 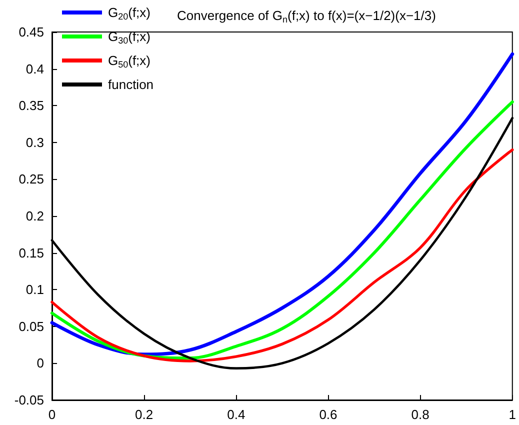 What do you see at coordinates (31, 32) in the screenshot?
I see `y-tick-label: 0.45` at bounding box center [31, 32].